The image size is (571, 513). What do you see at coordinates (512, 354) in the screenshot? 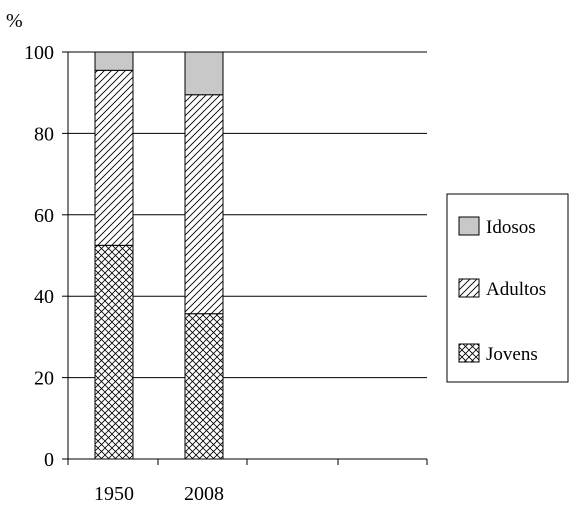
I see `legend-label-jovens: Jovens` at bounding box center [512, 354].